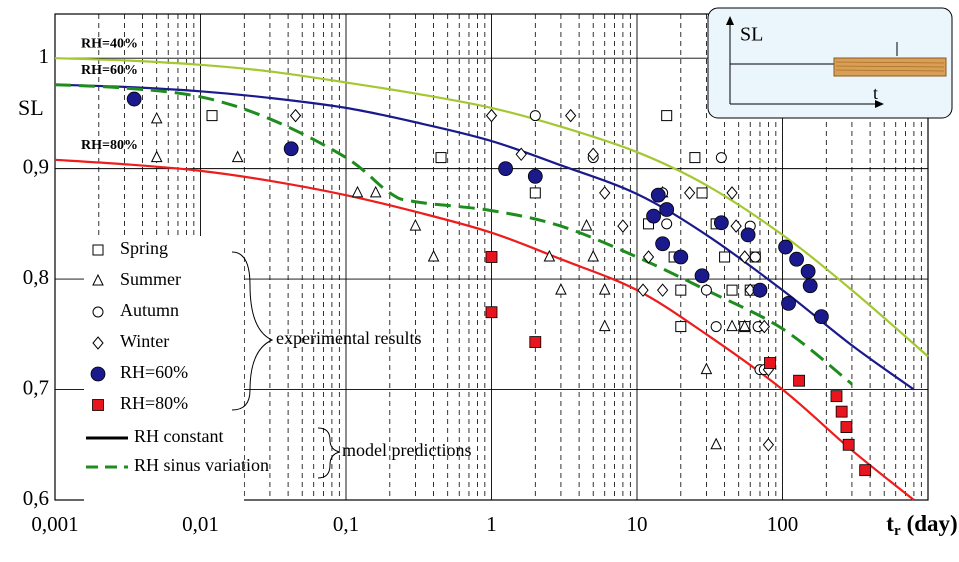 The height and width of the screenshot is (562, 959). Describe the element at coordinates (144, 341) in the screenshot. I see `legend-label: Winter` at that location.